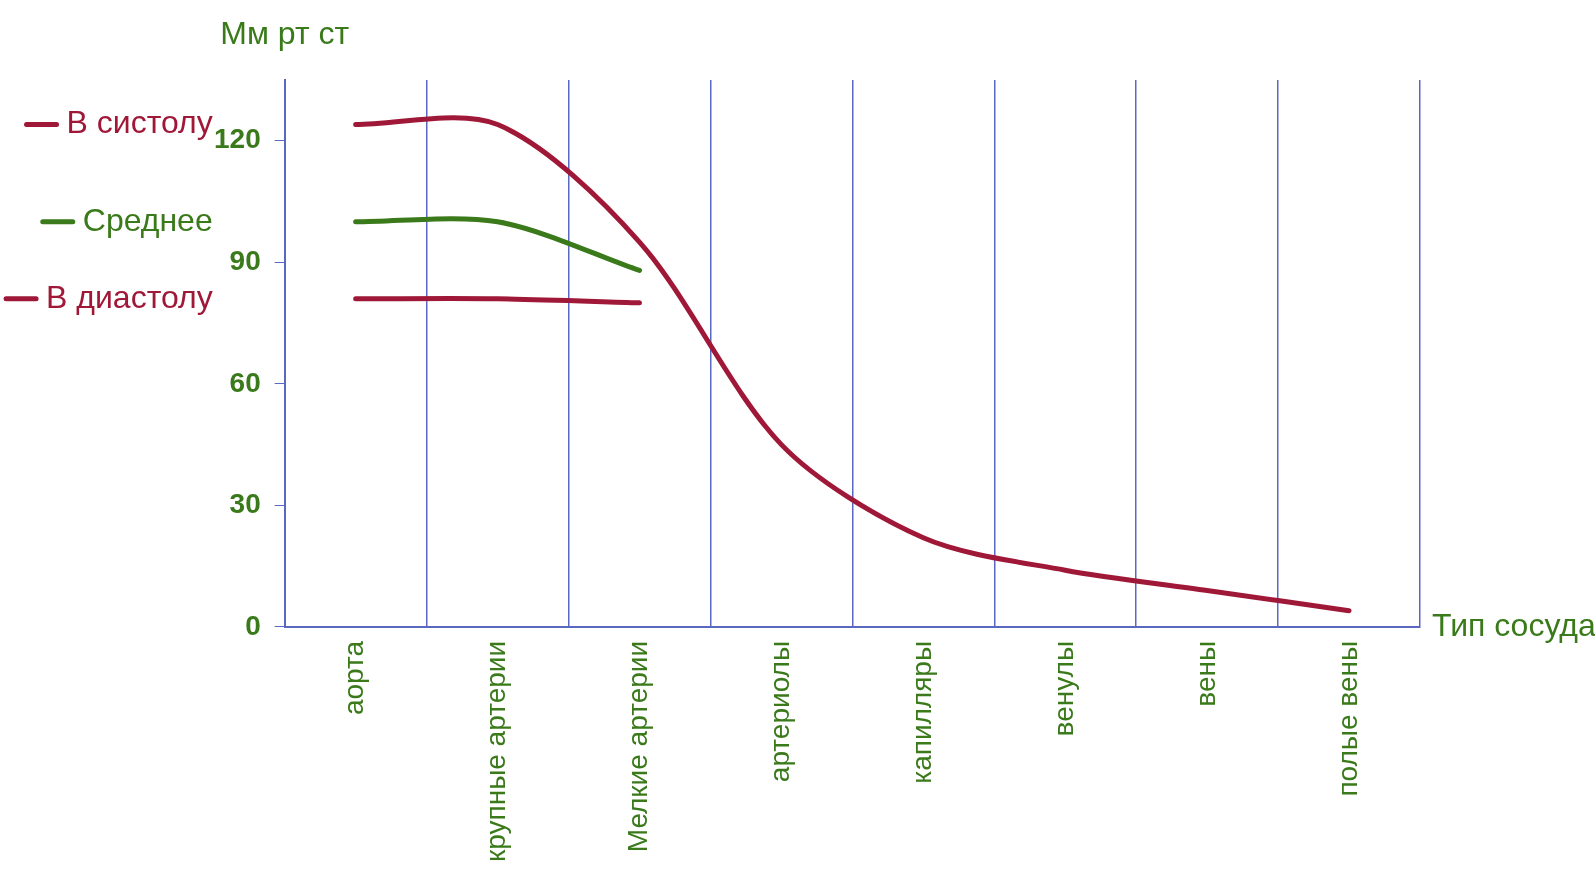  Describe the element at coordinates (922, 712) in the screenshot. I see `x-tick-label: капилляры` at that location.